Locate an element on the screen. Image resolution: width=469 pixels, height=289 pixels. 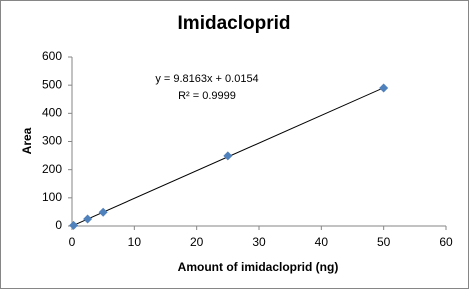
x-tick-label: 30 is located at coordinates (259, 242).